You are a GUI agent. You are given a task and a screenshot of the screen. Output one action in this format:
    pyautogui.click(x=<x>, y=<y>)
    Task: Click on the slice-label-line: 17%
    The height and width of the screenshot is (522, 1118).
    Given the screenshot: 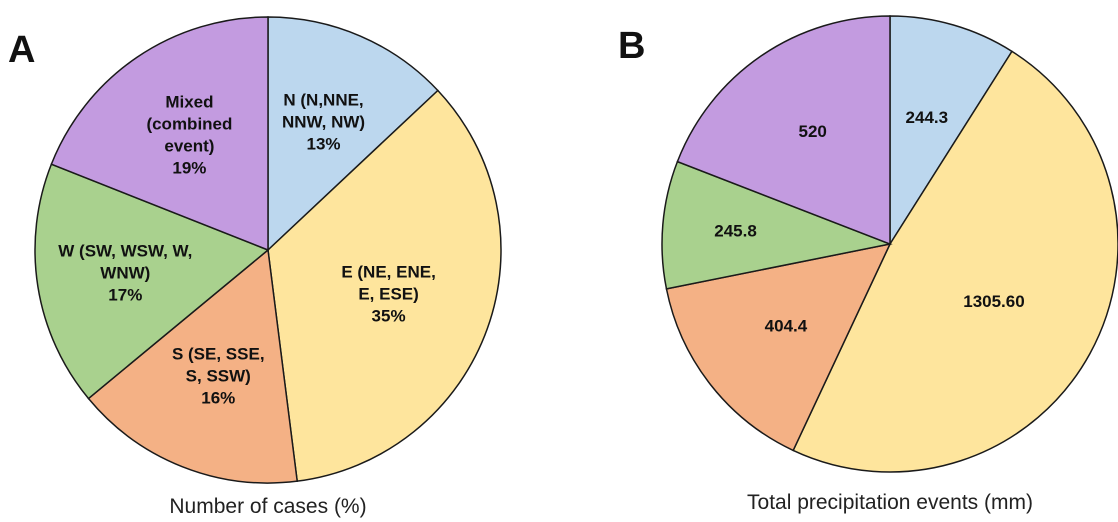 What is the action you would take?
    pyautogui.click(x=125, y=295)
    